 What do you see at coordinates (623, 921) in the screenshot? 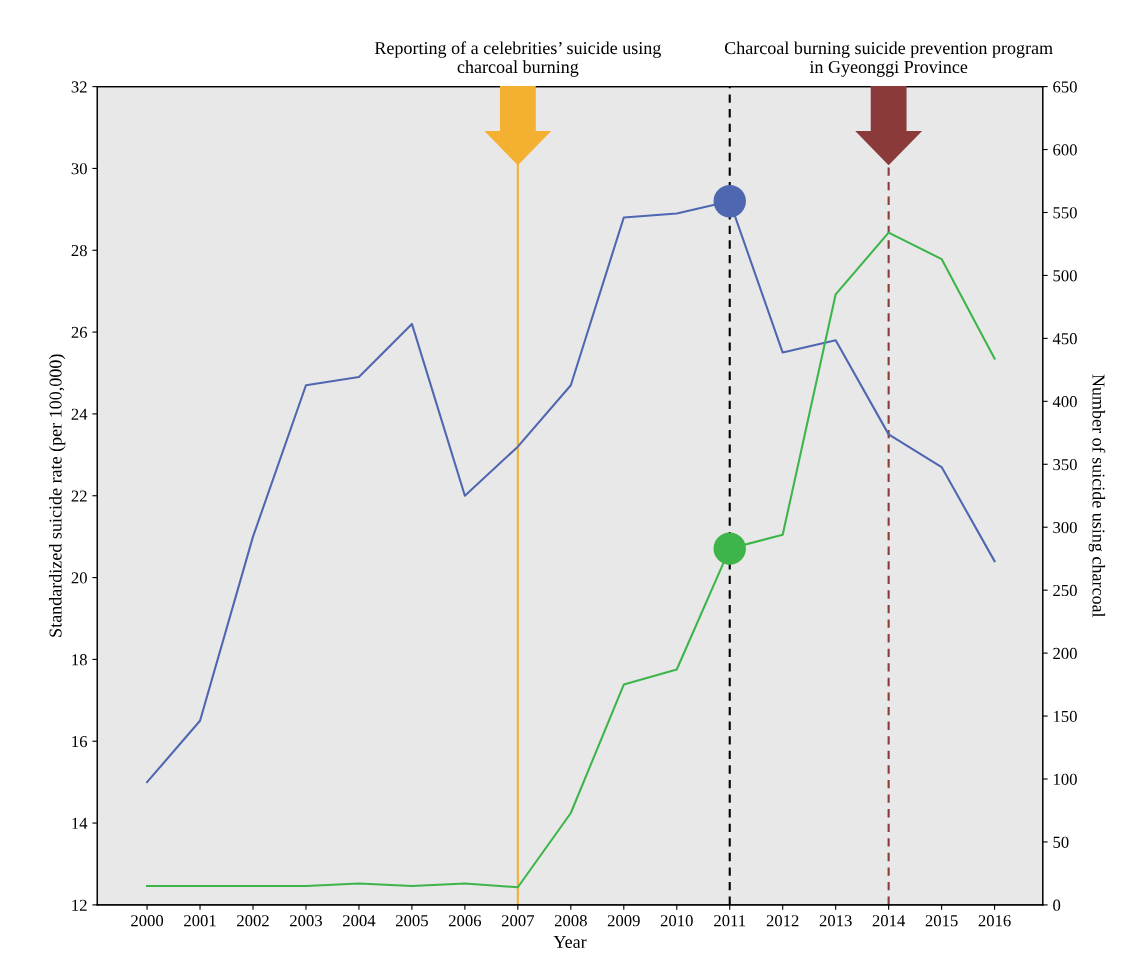
I see `x-tick-label: 2009` at bounding box center [623, 921].